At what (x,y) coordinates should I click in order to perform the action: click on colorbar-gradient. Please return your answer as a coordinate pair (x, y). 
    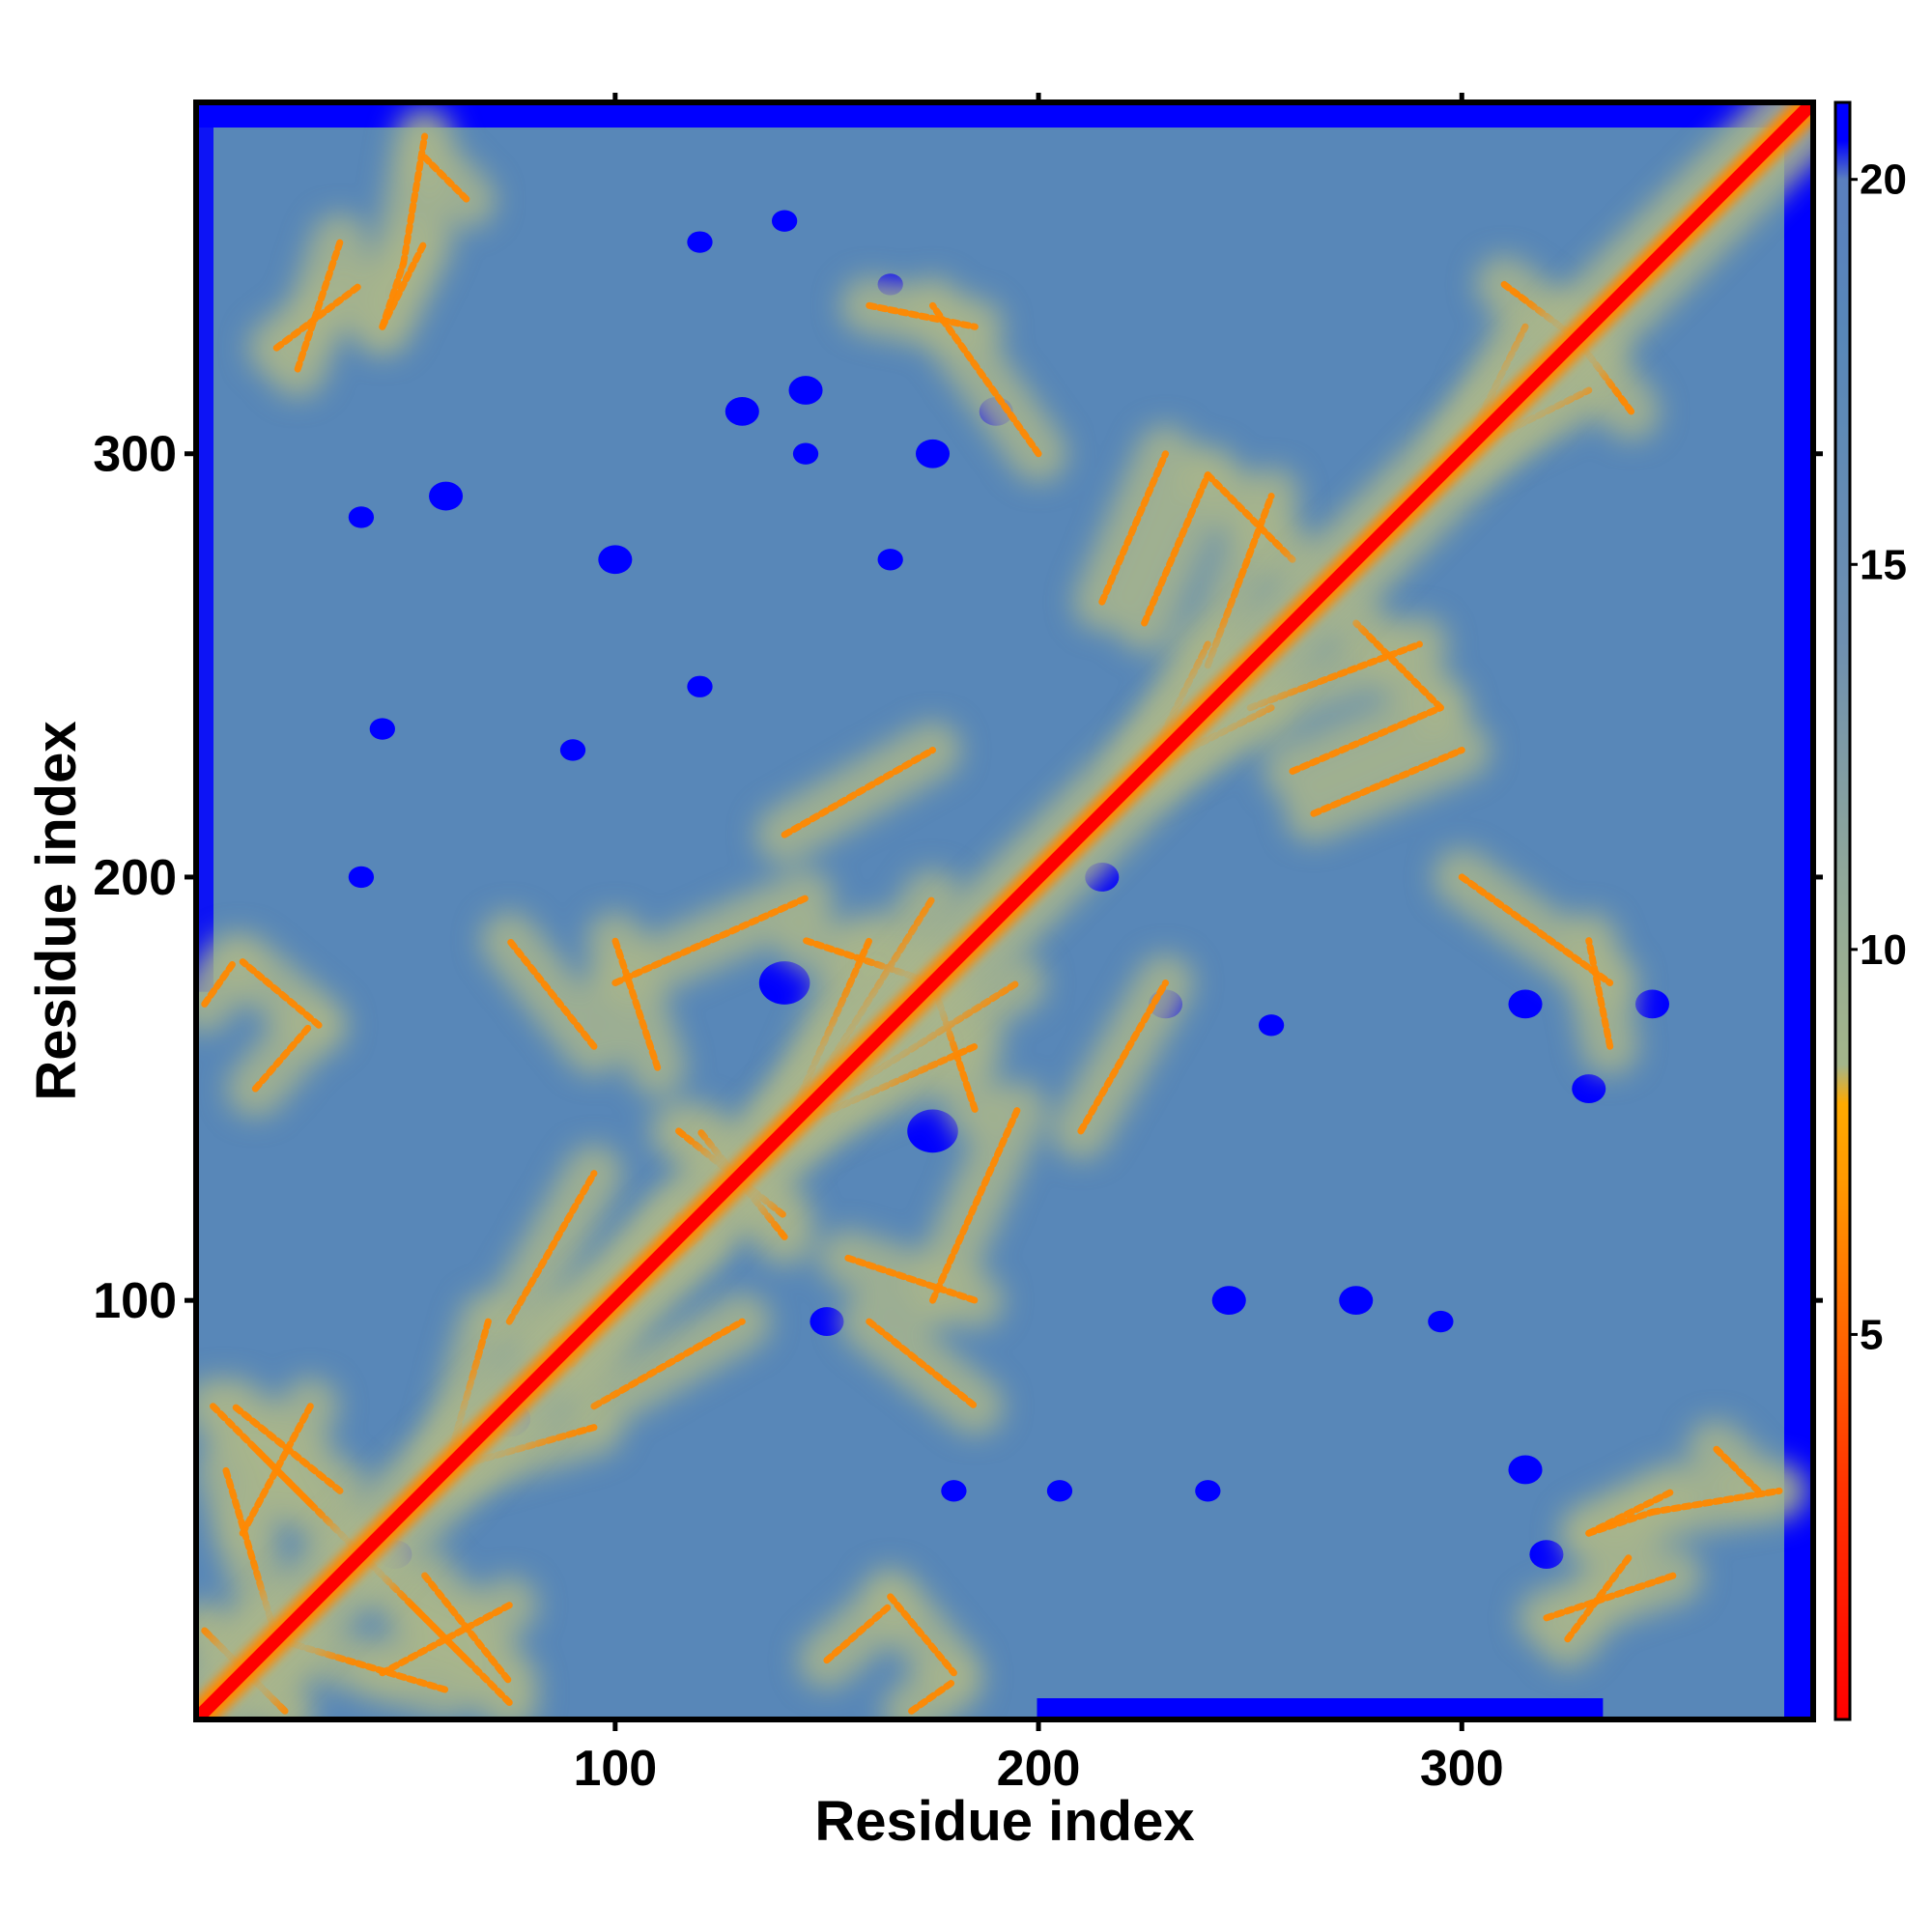
    Looking at the image, I should click on (1842, 910).